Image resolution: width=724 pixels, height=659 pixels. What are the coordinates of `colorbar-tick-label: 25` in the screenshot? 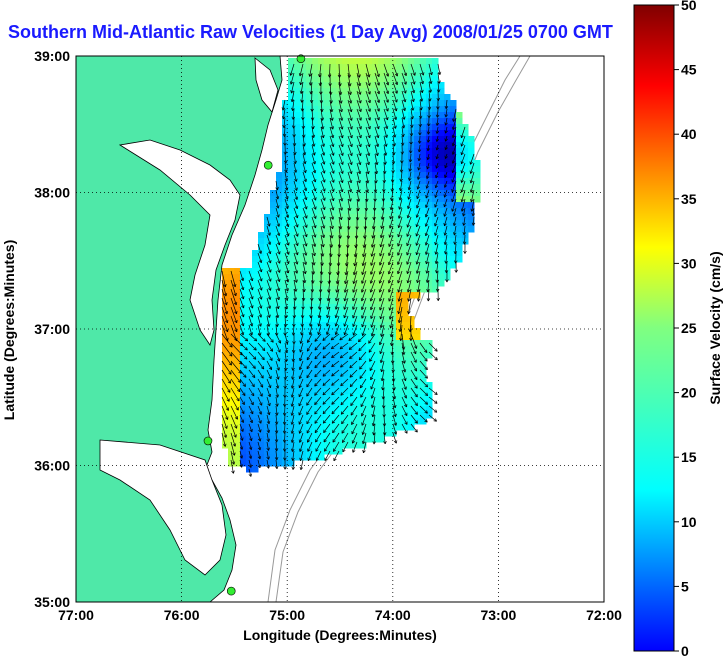 It's located at (689, 328).